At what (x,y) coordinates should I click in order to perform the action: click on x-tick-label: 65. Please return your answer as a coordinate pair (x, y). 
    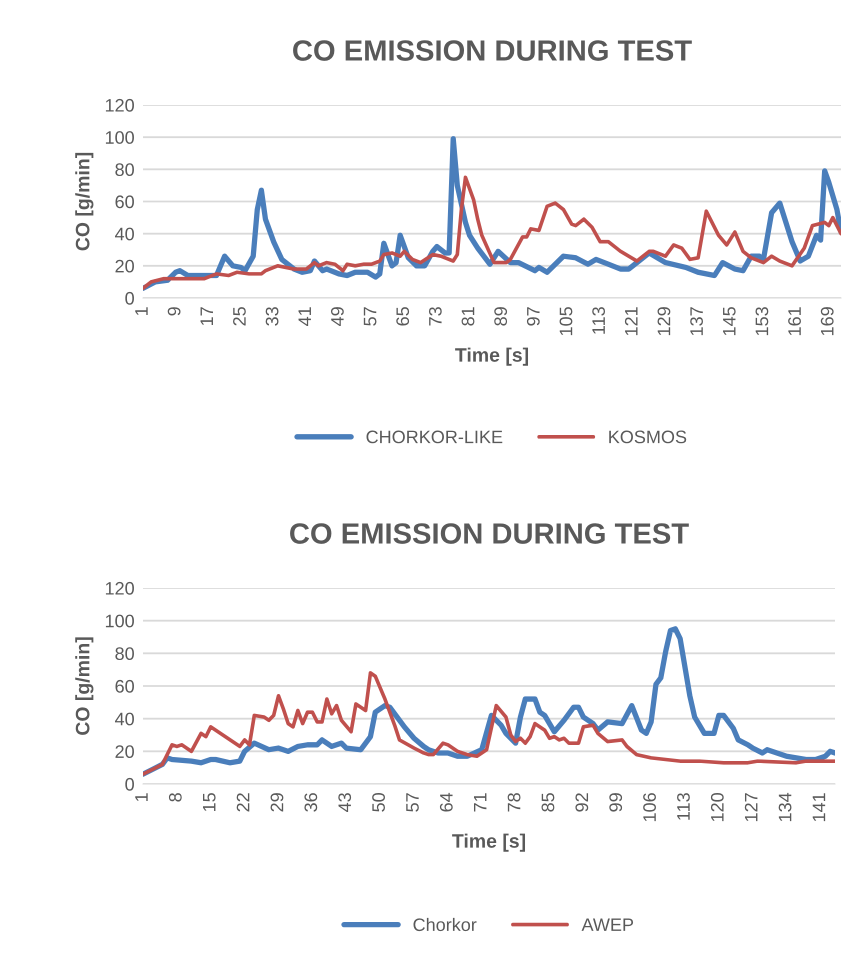
    Looking at the image, I should click on (403, 316).